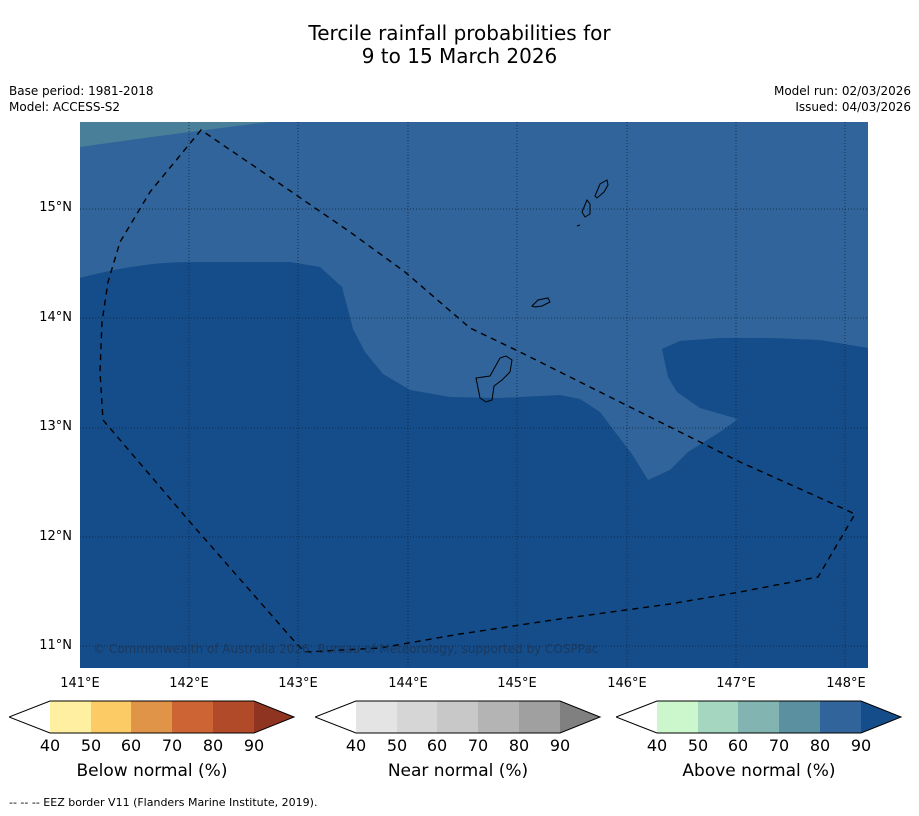 This screenshot has width=919, height=816. What do you see at coordinates (55, 645) in the screenshot?
I see `lat-label-11: 11°N` at bounding box center [55, 645].